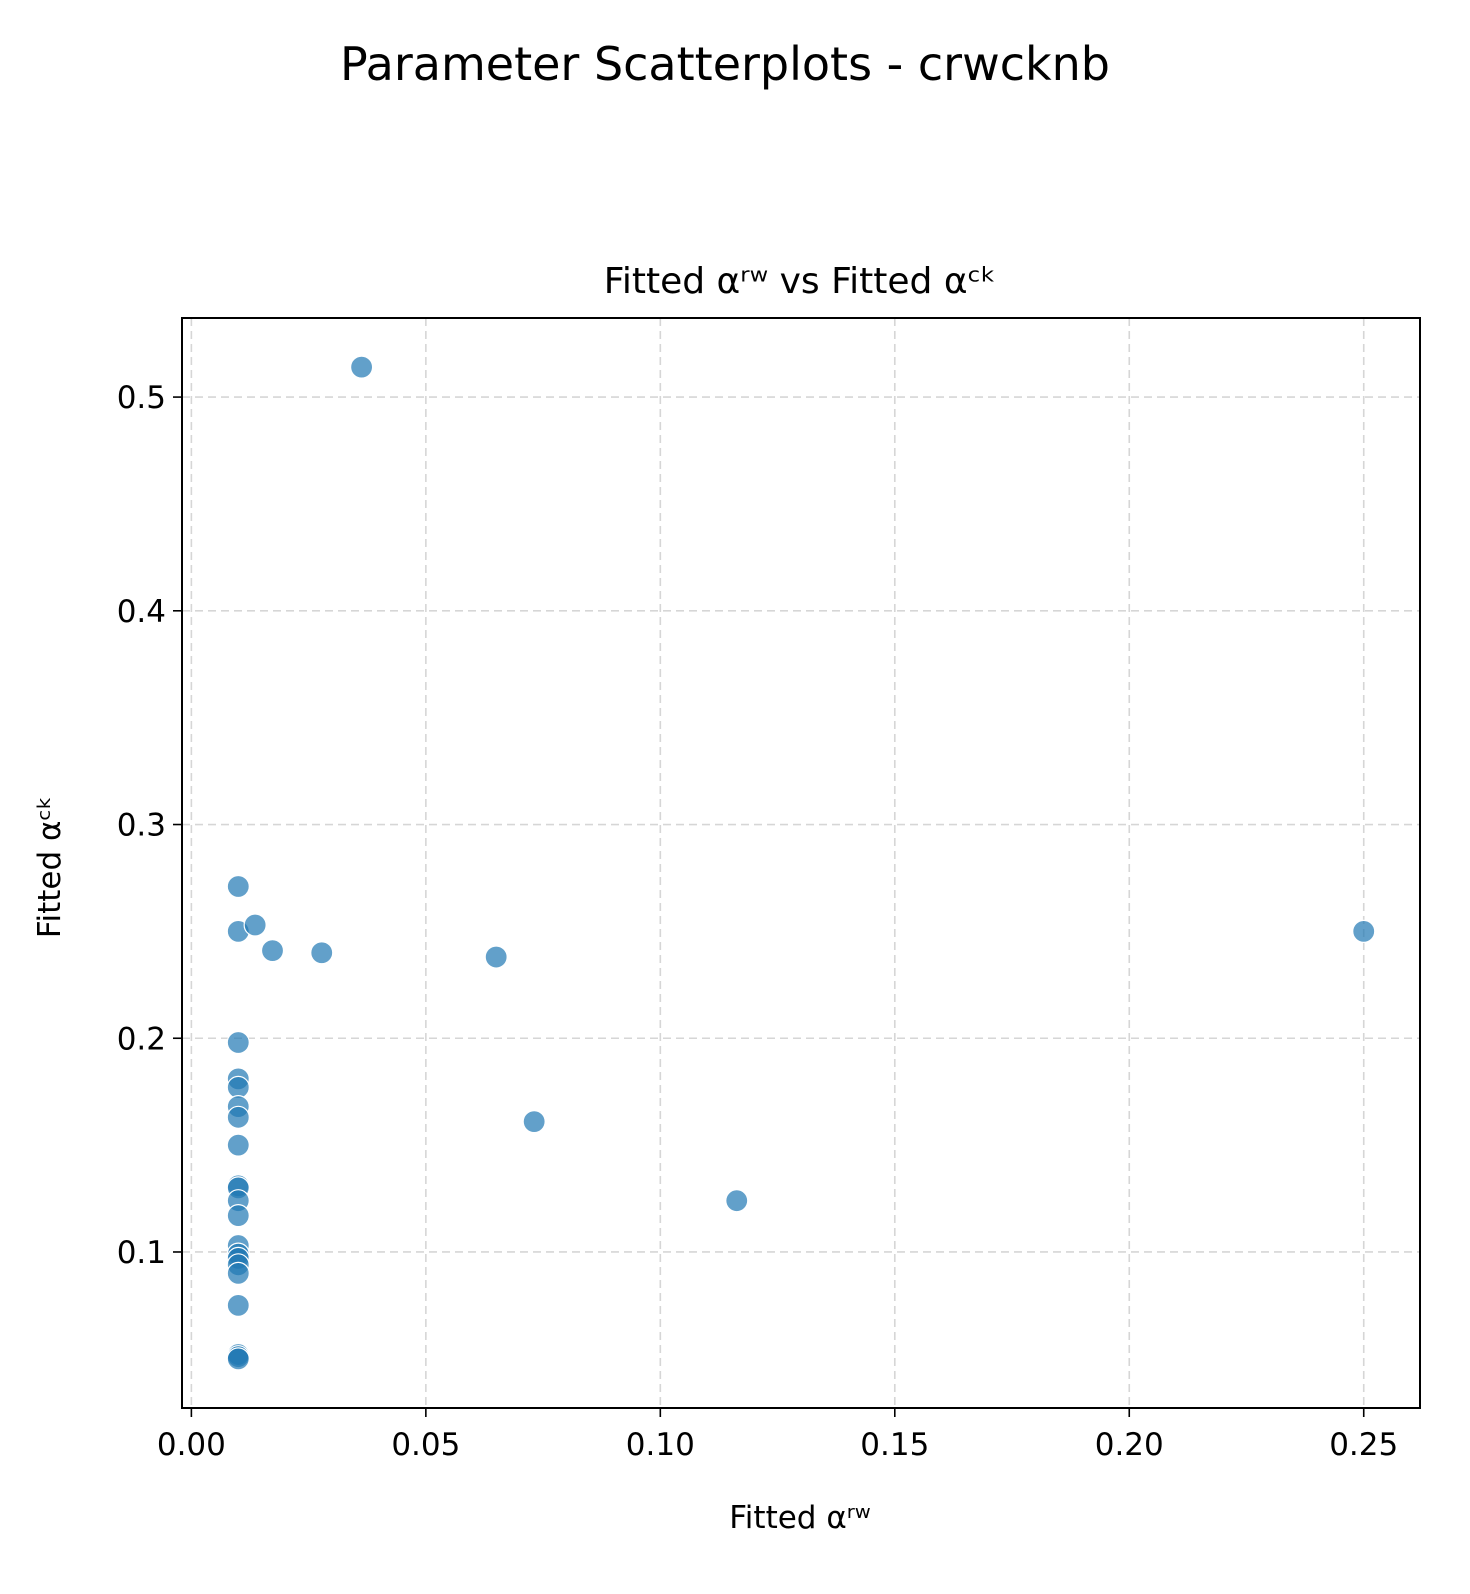 This screenshot has width=1470, height=1594. What do you see at coordinates (141, 826) in the screenshot?
I see `y-tick-label: 0.3` at bounding box center [141, 826].